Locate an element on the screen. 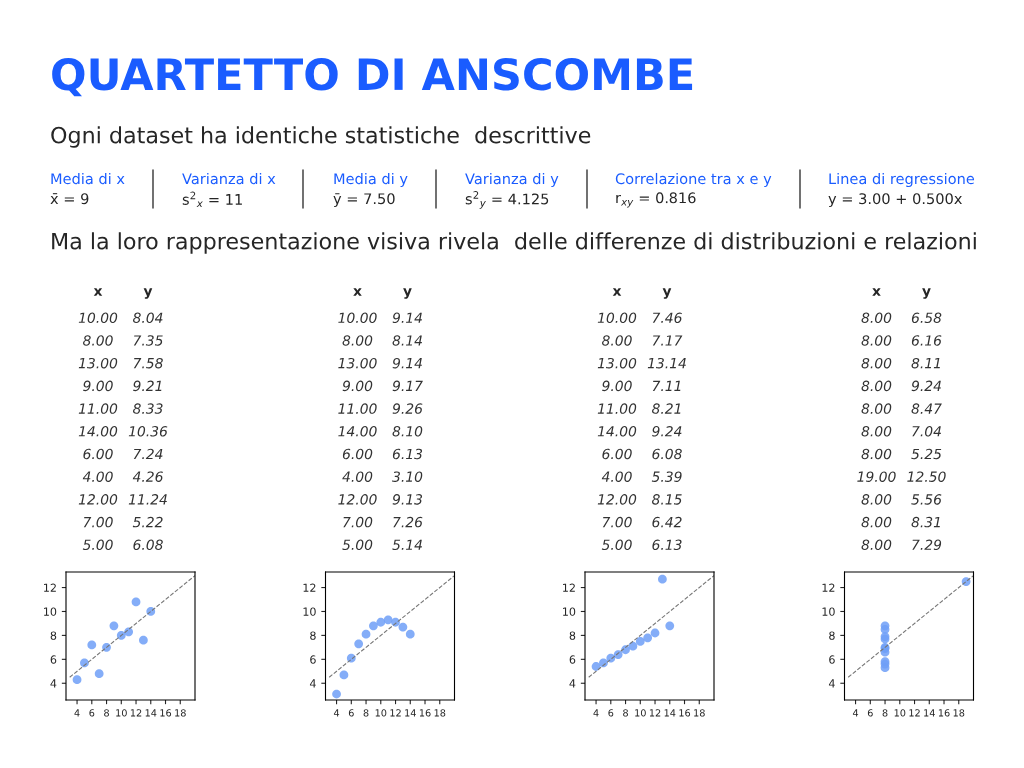 This screenshot has height=768, width=1024. text: 9.21 is located at coordinates (147, 386).